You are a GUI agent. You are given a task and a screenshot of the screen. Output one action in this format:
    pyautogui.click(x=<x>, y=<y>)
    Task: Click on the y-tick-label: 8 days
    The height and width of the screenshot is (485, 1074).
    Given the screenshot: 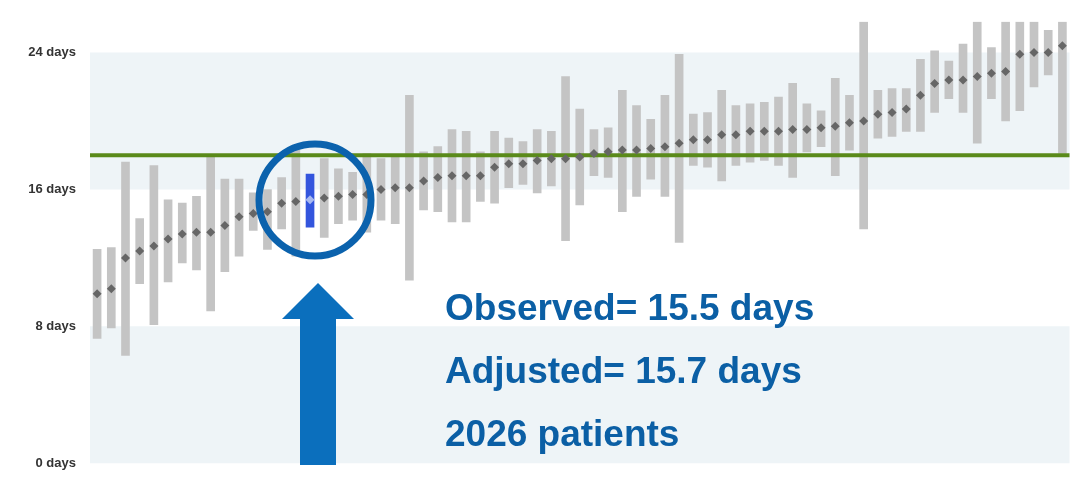 What is the action you would take?
    pyautogui.click(x=55, y=325)
    